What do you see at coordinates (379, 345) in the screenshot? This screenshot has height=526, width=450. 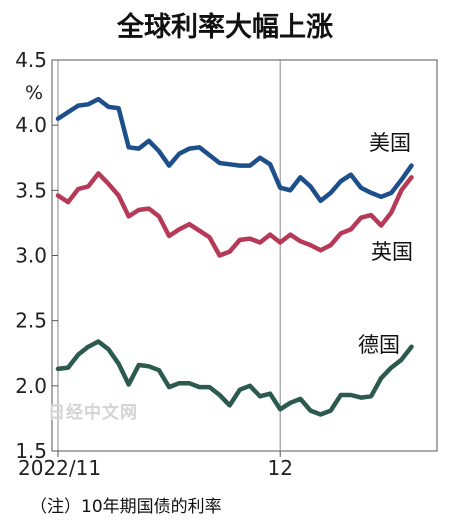 I see `series-label-de: 德国` at bounding box center [379, 345].